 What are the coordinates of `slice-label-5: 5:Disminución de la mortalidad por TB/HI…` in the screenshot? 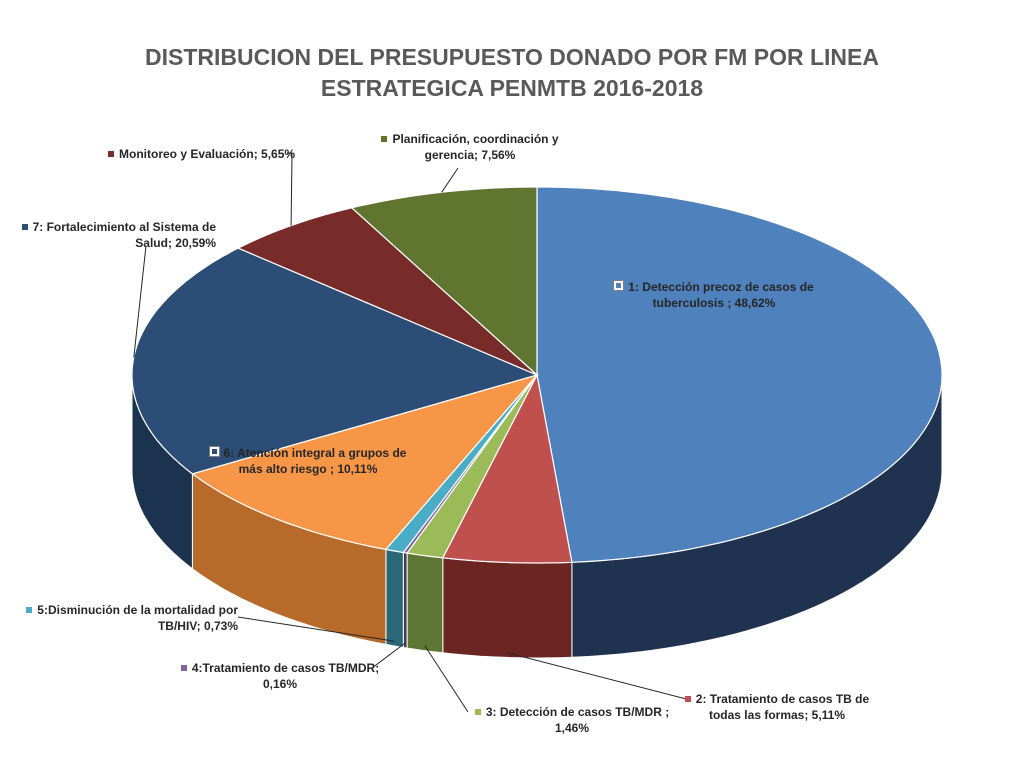 It's located at (129, 618).